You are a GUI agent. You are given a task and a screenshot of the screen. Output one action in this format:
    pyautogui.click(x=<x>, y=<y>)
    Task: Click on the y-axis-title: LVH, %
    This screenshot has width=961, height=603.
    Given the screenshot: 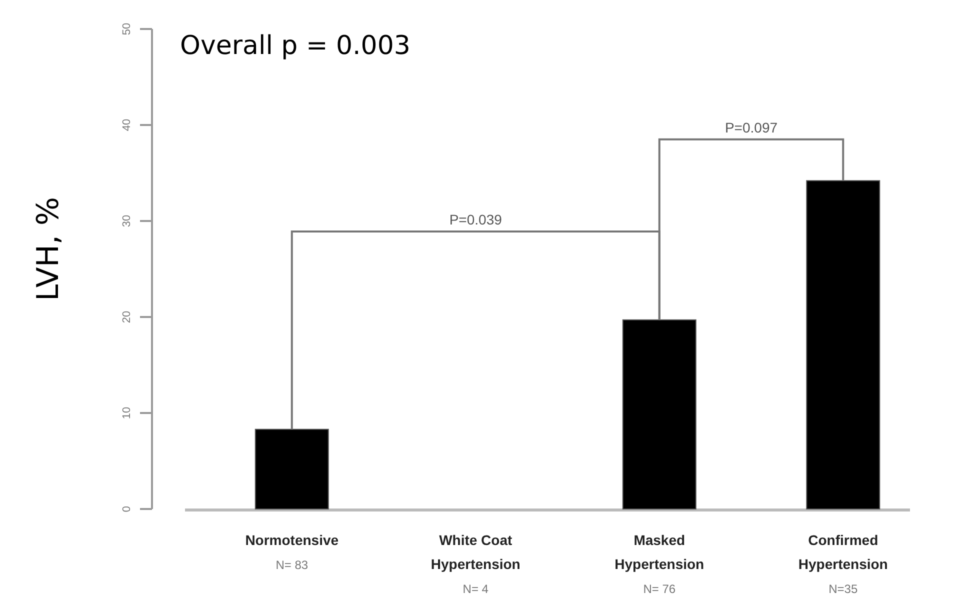 What is the action you would take?
    pyautogui.click(x=48, y=249)
    